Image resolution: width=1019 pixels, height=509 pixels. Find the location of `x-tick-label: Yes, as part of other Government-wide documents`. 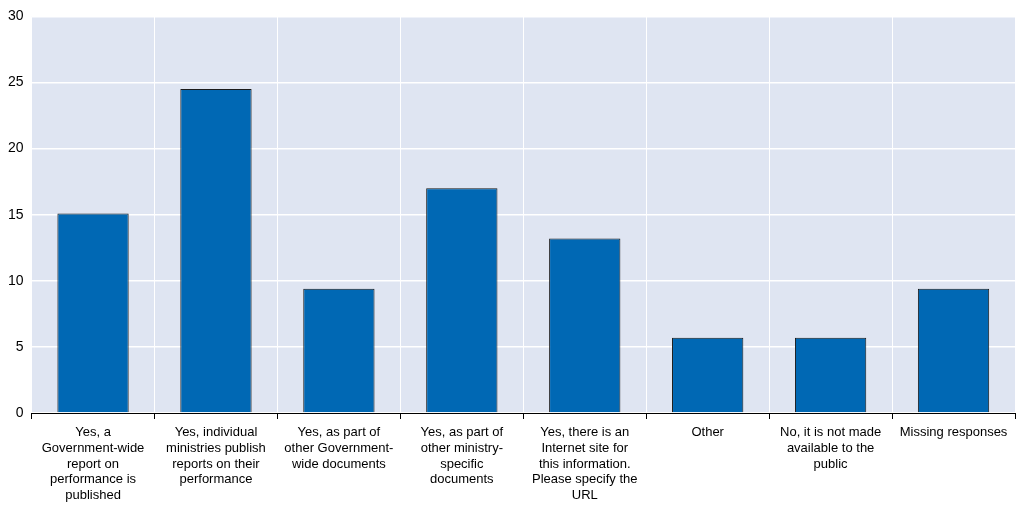

x-tick-label: Yes, as part of other Government-wide documents is located at coordinates (339, 447).